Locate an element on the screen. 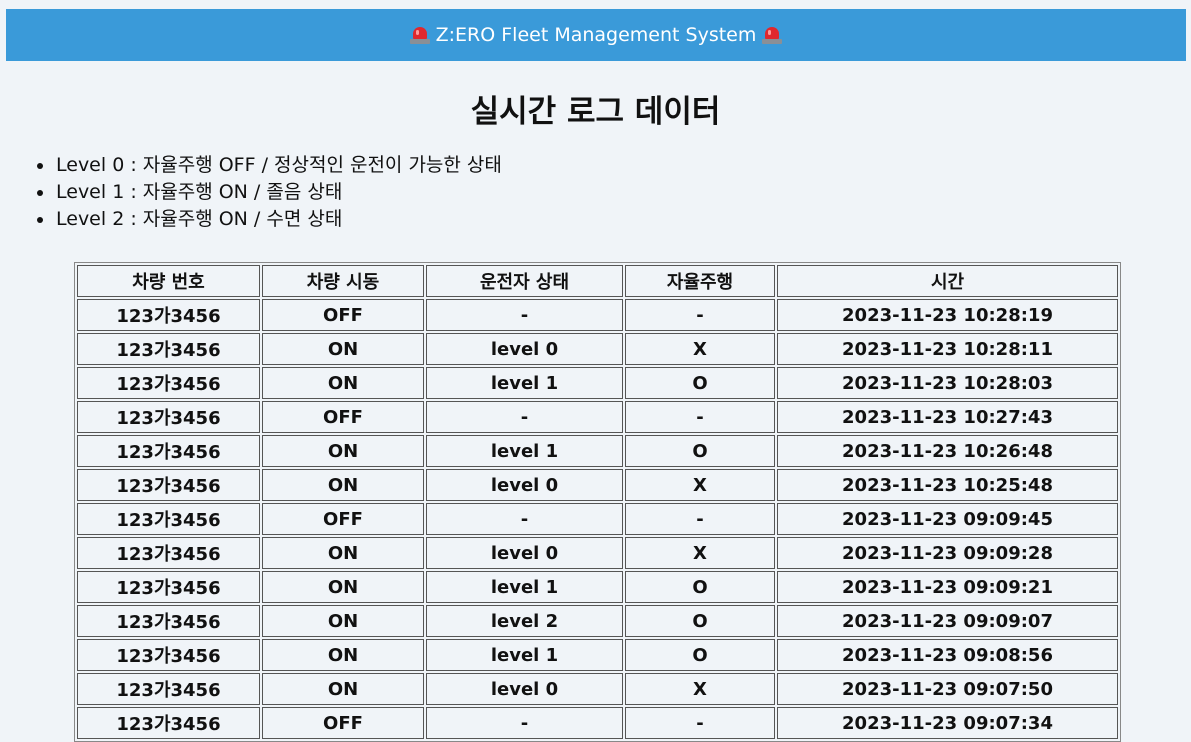  table-row: 123가3456 ON level 0 X 2023-11-23 09:09:28 is located at coordinates (597, 553).